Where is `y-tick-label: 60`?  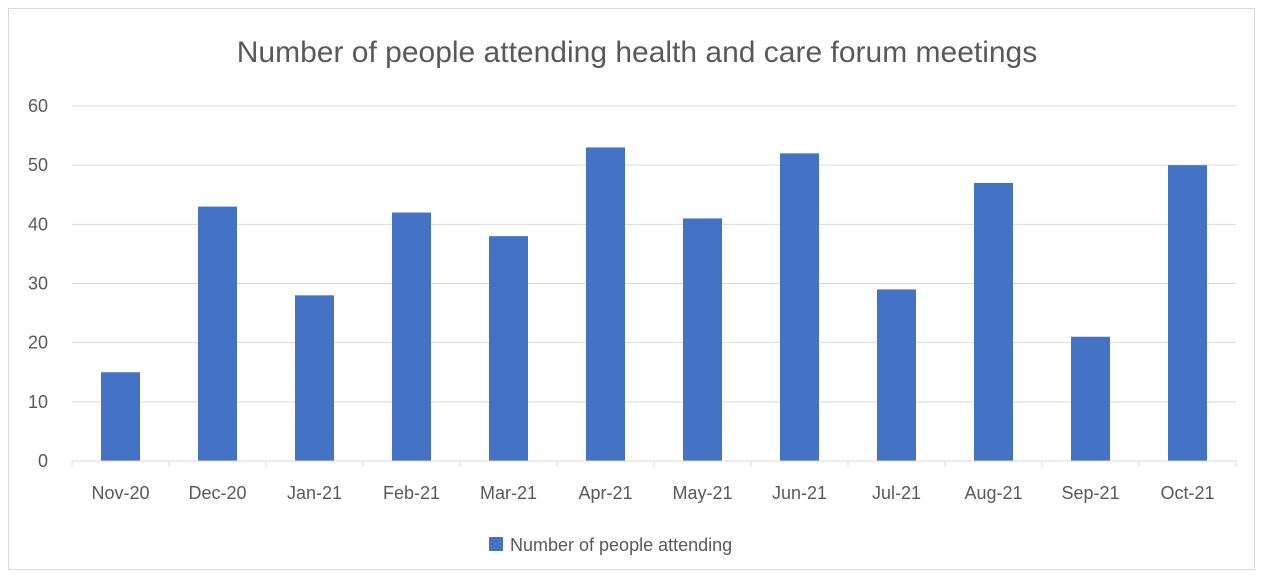 y-tick-label: 60 is located at coordinates (38, 106).